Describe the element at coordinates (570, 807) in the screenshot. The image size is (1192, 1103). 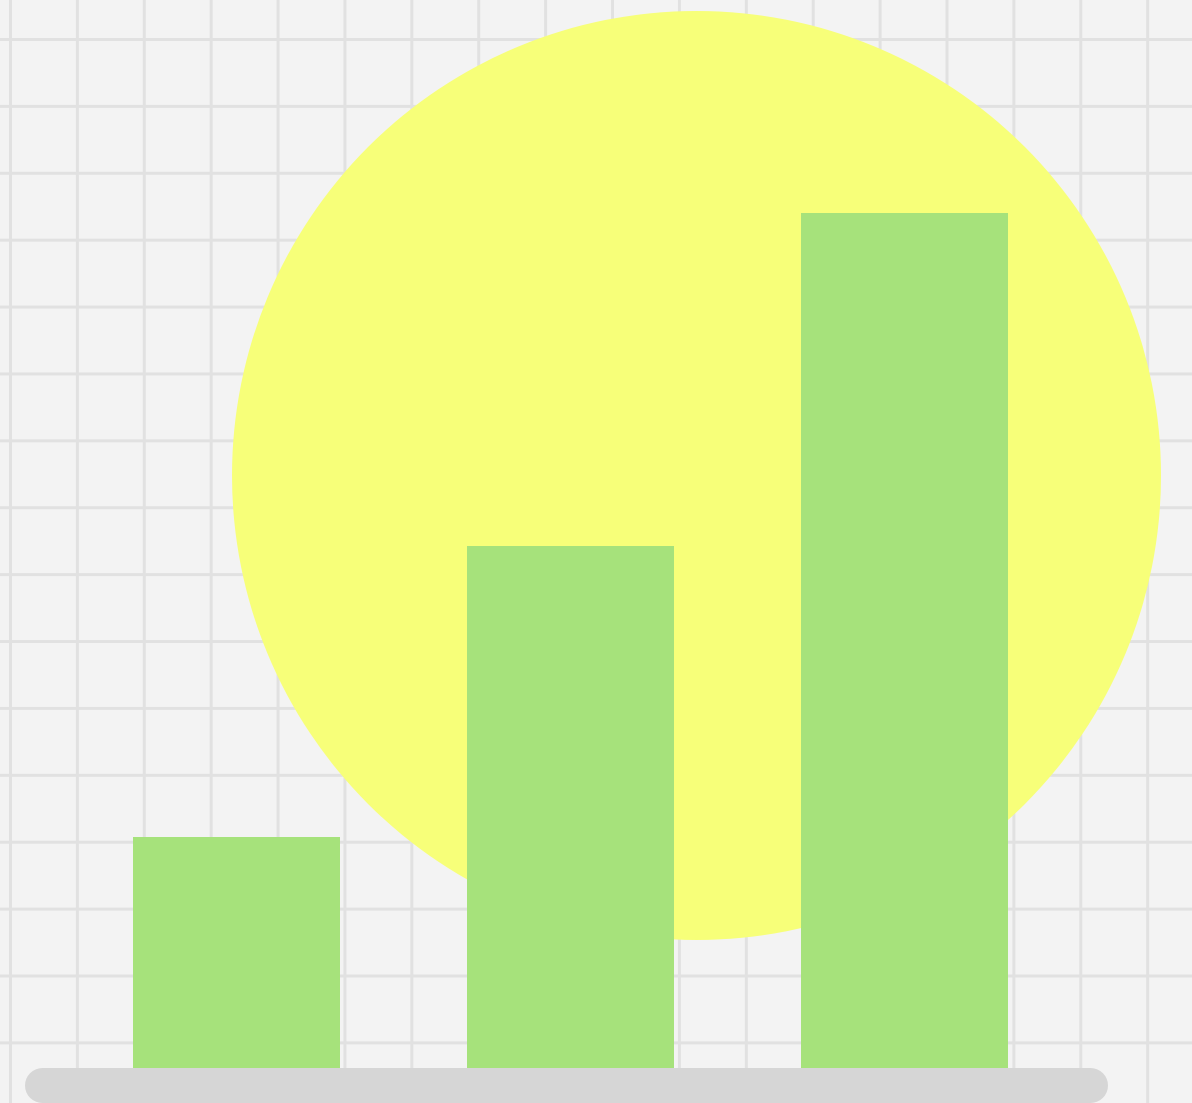
I see `bar-medium` at that location.